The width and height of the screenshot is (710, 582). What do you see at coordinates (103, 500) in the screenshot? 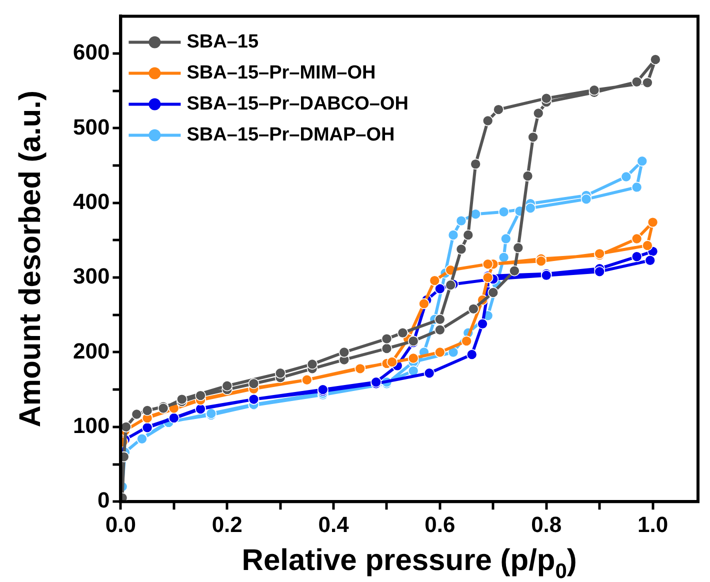
I see `y-tick-label: 0` at bounding box center [103, 500].